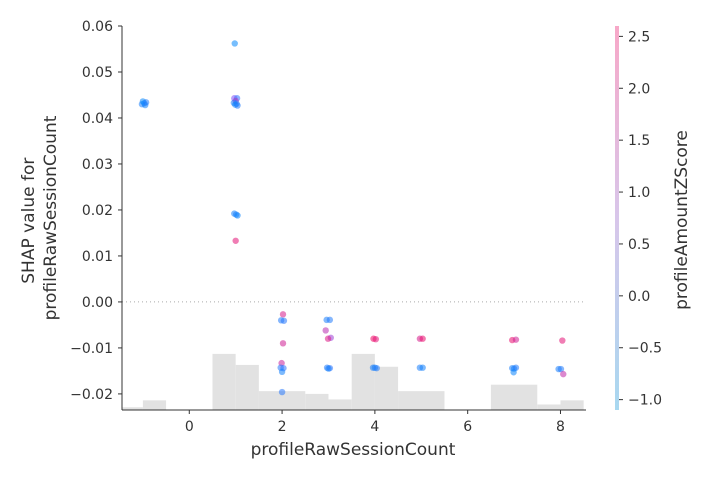  What do you see at coordinates (639, 193) in the screenshot?
I see `colorbar-tick-label: 1.0` at bounding box center [639, 193].